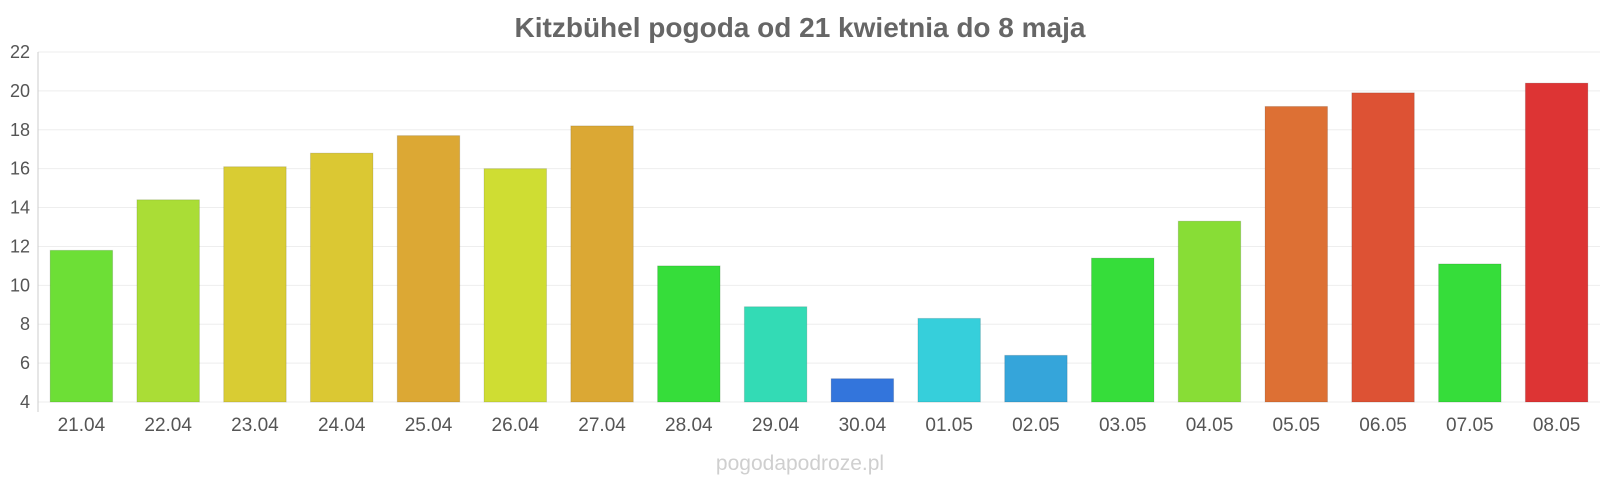  Describe the element at coordinates (602, 264) in the screenshot. I see `bar-27.04` at that location.